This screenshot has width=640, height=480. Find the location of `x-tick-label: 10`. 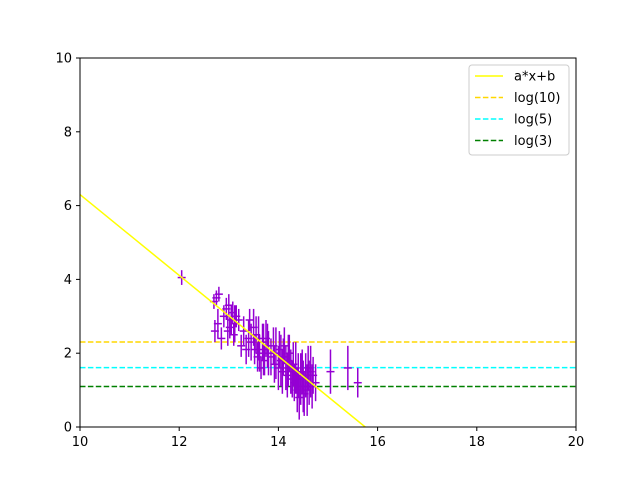

x-tick-label: 10 is located at coordinates (80, 442).